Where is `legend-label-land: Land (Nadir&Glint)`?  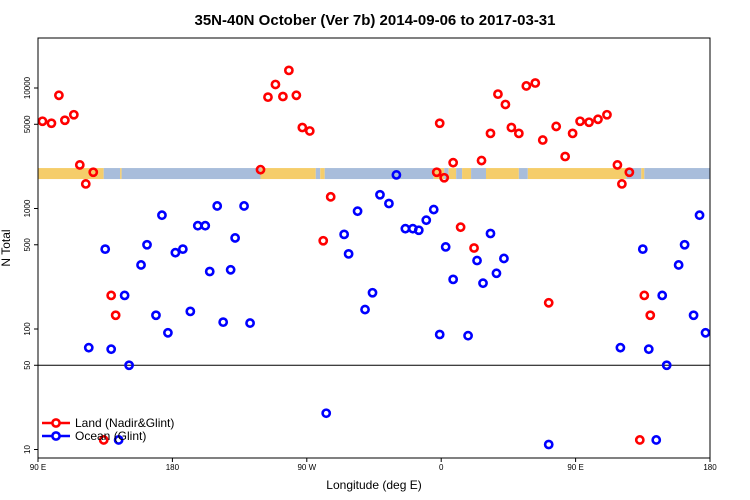 legend-label-land: Land (Nadir&Glint) is located at coordinates (124, 423).